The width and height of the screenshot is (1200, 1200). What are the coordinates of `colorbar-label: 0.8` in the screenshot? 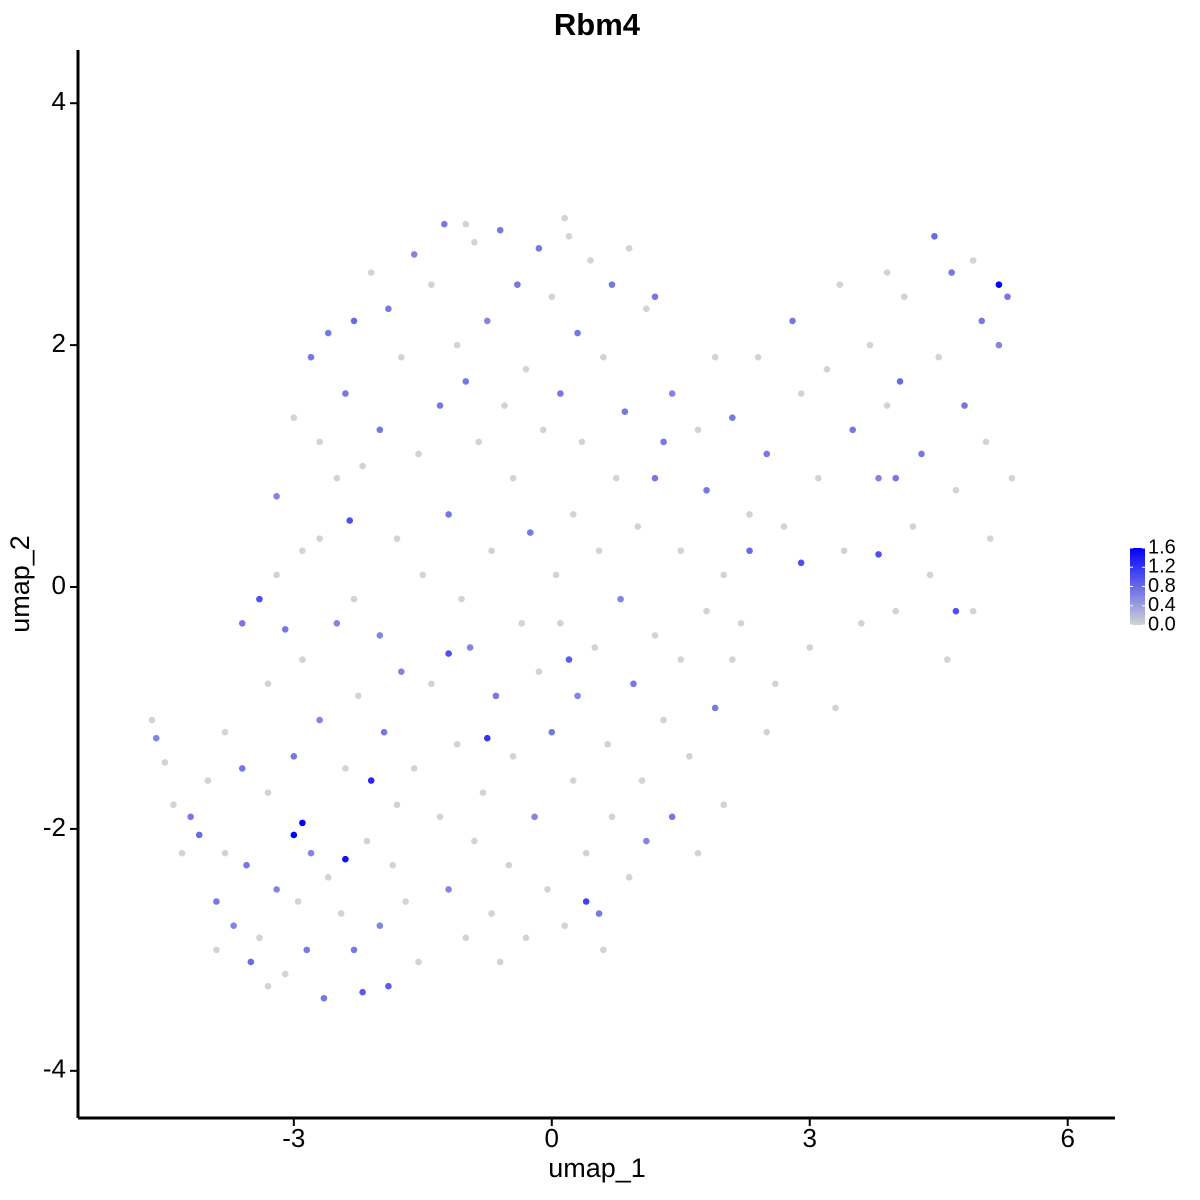 It's located at (1162, 586).